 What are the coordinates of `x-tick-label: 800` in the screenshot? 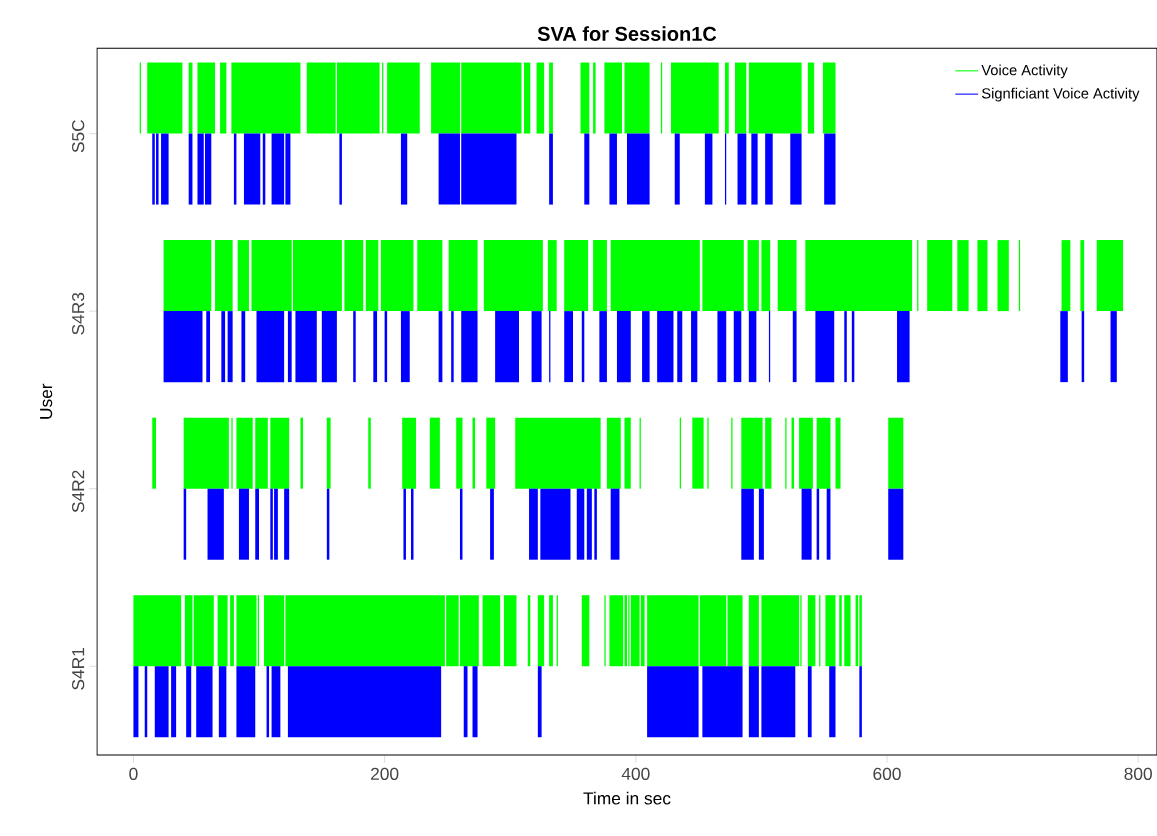 It's located at (1138, 773).